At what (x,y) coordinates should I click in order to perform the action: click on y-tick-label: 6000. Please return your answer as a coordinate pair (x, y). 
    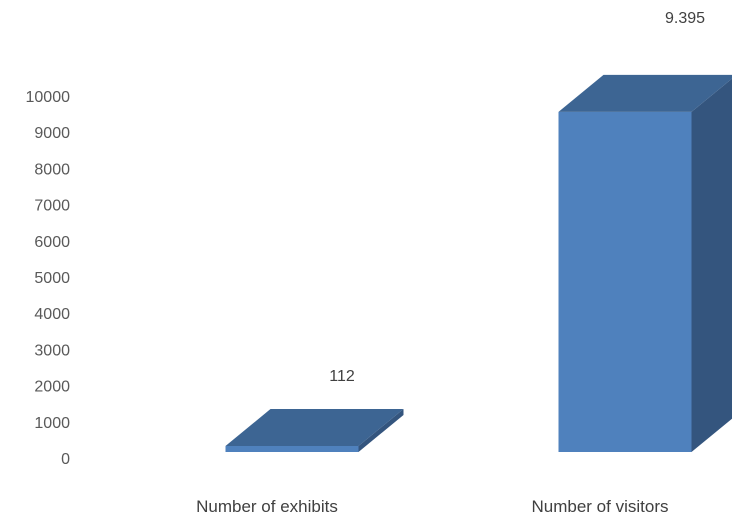
    Looking at the image, I should click on (52, 242).